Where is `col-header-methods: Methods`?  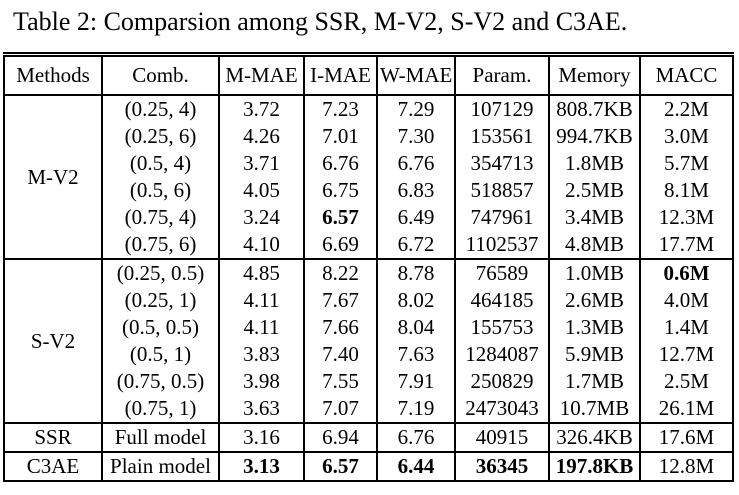 col-header-methods: Methods is located at coordinates (53, 75).